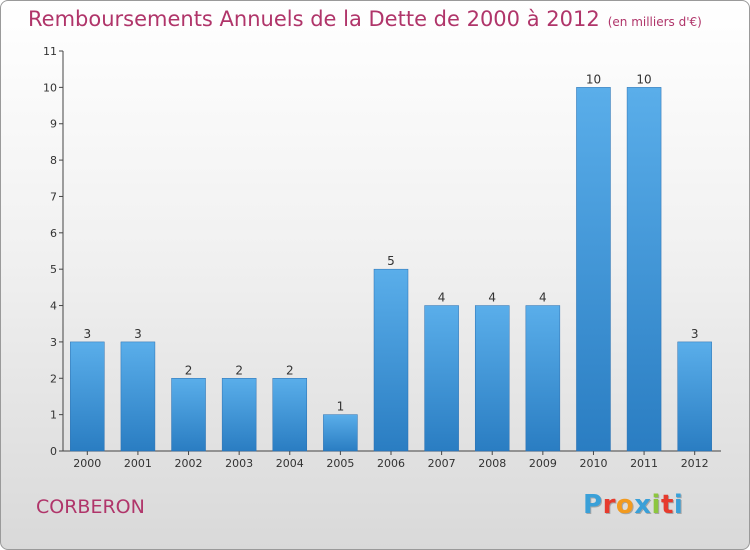  What do you see at coordinates (593, 505) in the screenshot?
I see `logo-letter: P` at bounding box center [593, 505].